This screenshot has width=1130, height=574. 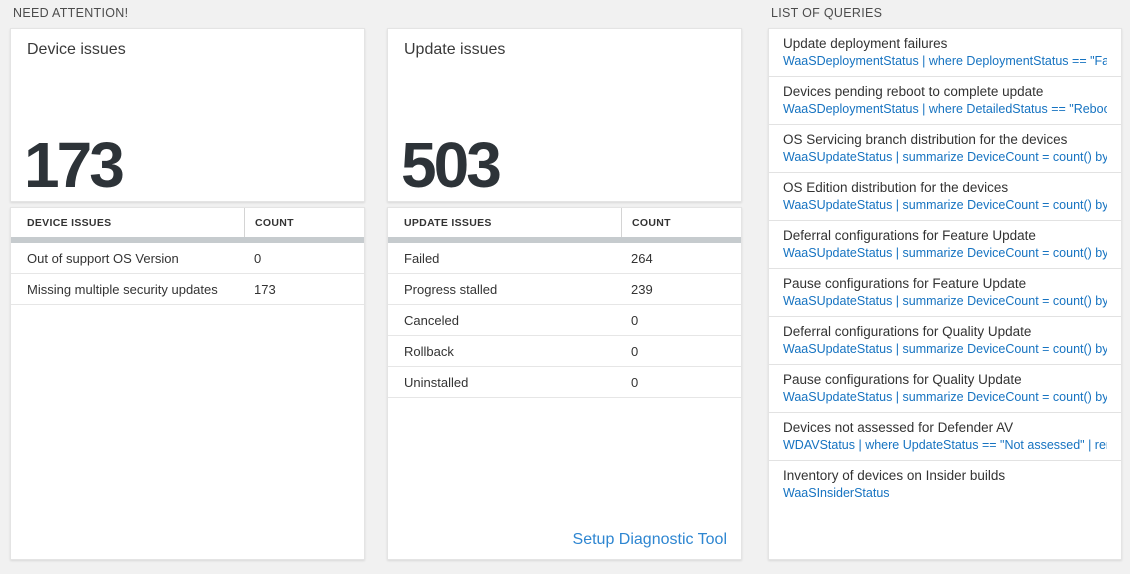 I want to click on setup-diagnostic-tool-link: Setup Diagnostic Tool, so click(x=649, y=539).